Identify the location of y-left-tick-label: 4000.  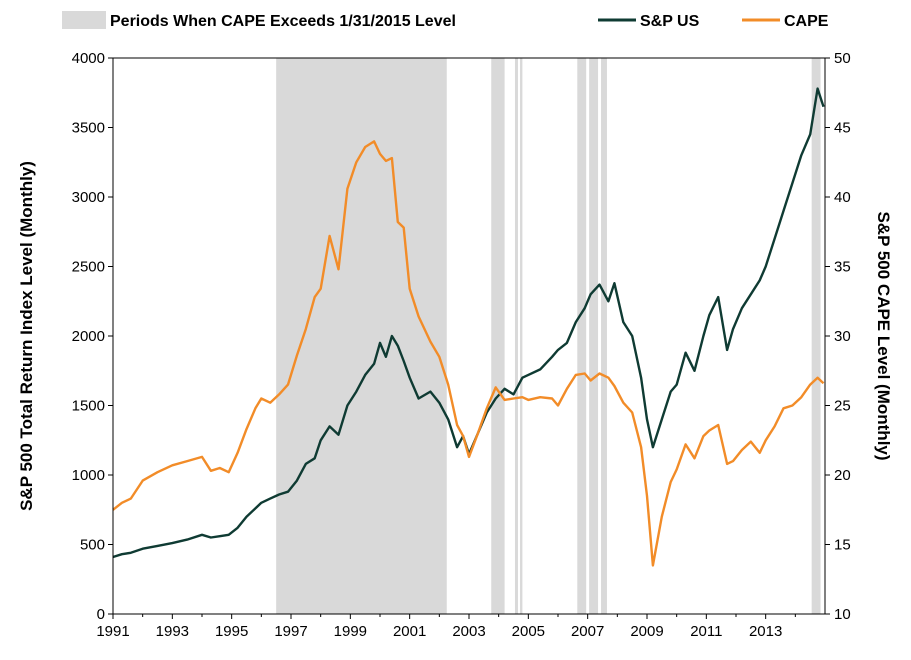
(88, 58).